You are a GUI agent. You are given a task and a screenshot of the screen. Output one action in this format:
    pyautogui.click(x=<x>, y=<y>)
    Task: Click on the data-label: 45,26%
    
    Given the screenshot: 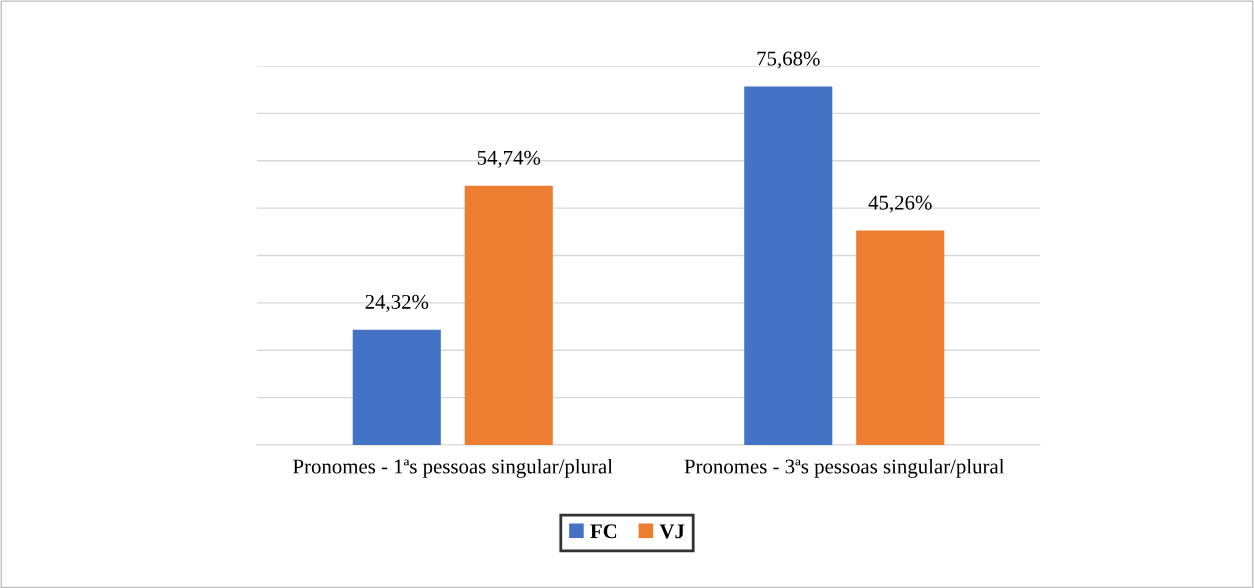 What is the action you would take?
    pyautogui.click(x=900, y=204)
    